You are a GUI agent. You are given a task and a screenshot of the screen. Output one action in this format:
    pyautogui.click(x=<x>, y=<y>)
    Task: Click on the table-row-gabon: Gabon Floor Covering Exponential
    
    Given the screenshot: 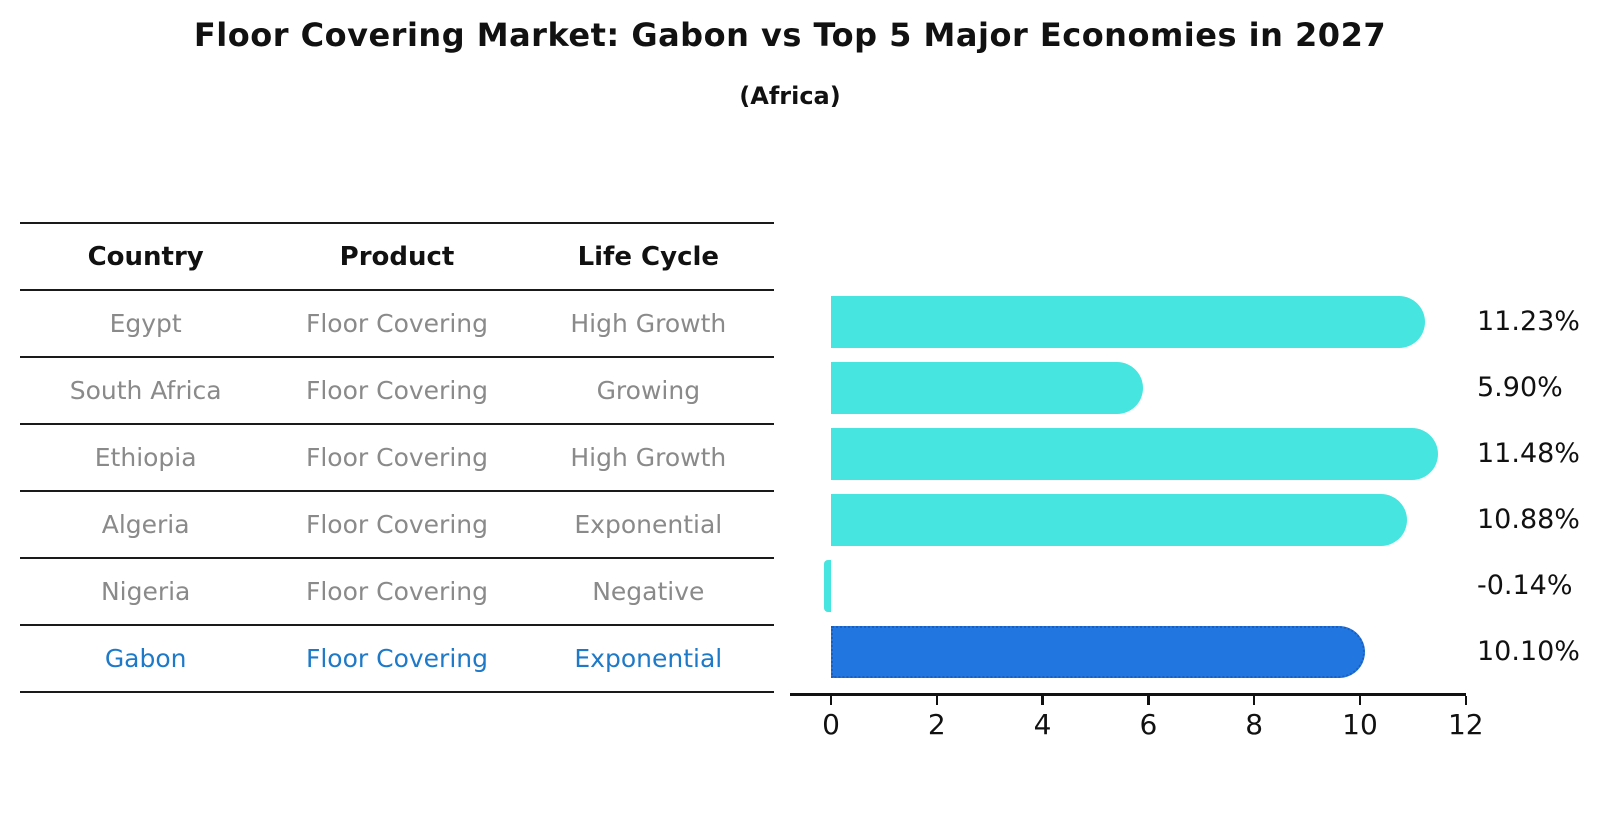 What is the action you would take?
    pyautogui.click(x=397, y=659)
    